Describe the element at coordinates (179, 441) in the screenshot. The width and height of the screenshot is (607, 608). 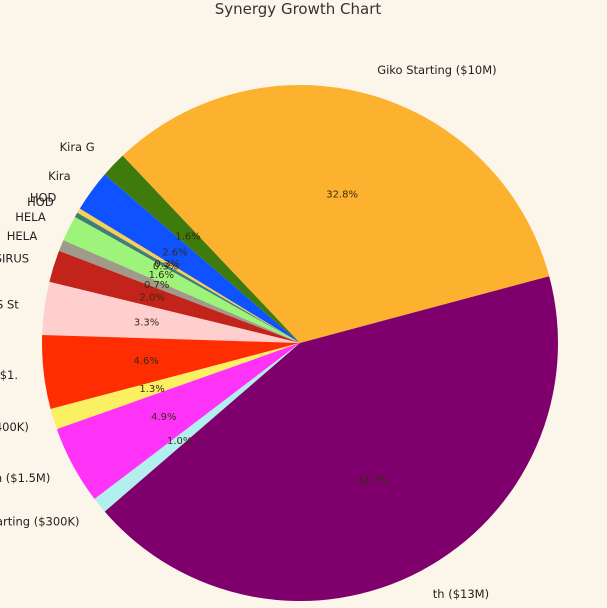
I see `slice-percent-label: 1.0%` at that location.